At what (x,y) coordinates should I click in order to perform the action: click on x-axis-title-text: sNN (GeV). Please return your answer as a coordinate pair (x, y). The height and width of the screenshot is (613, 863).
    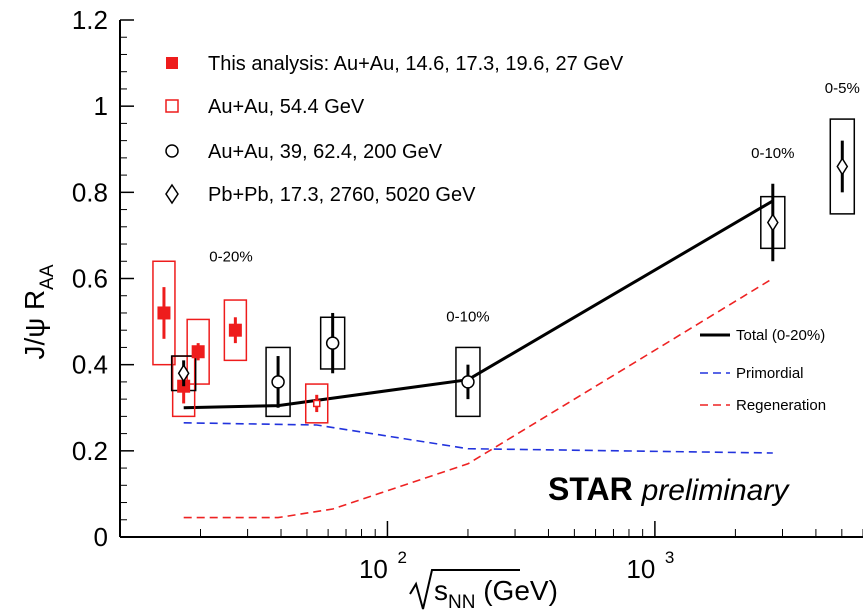
    Looking at the image, I should click on (496, 594).